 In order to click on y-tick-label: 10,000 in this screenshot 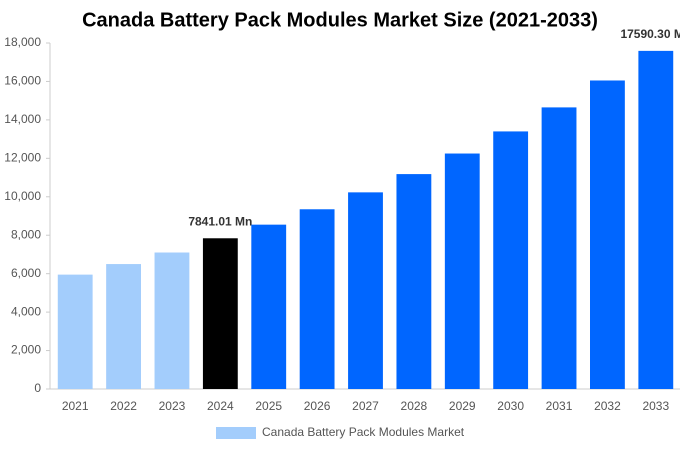, I will do `click(22, 196)`.